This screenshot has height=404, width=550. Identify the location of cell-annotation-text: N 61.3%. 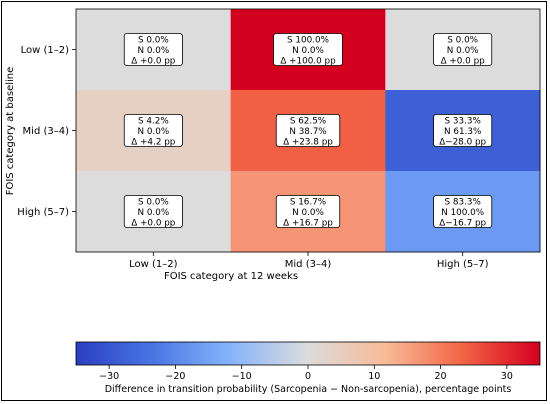
(462, 132).